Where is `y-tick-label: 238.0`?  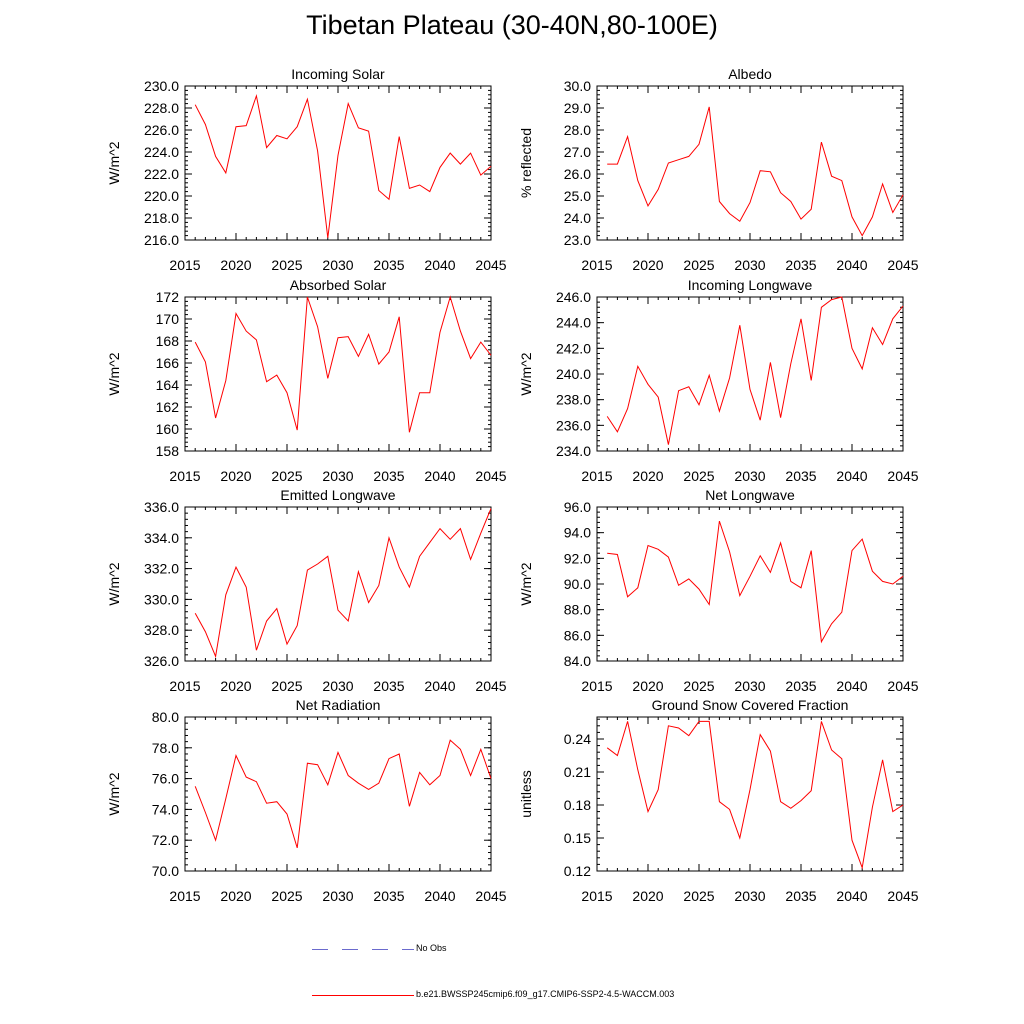
y-tick-label: 238.0 is located at coordinates (573, 400).